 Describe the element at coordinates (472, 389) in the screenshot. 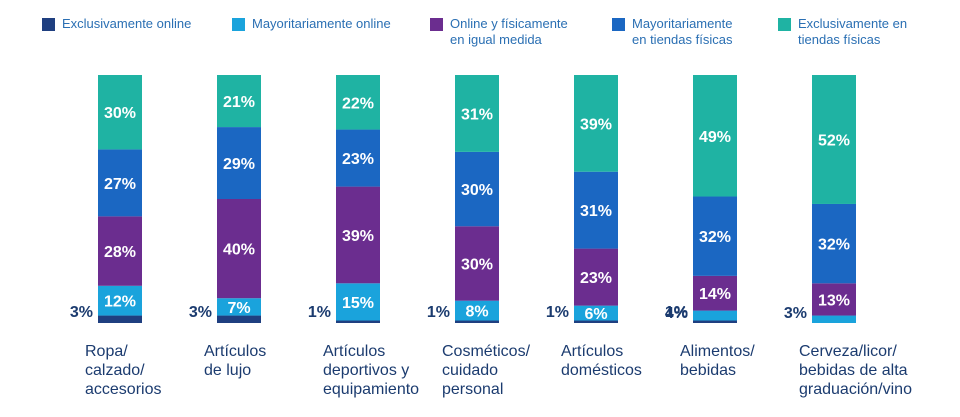

I see `category-label: personal` at that location.